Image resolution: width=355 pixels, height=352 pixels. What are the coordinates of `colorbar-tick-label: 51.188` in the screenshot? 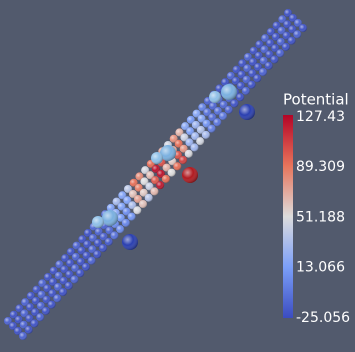 It's located at (320, 217).